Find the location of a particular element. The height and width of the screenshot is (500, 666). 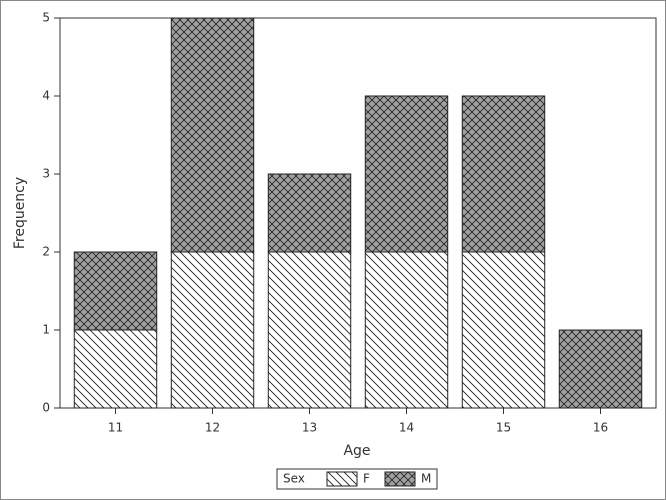

legend-title: Sex is located at coordinates (294, 479).